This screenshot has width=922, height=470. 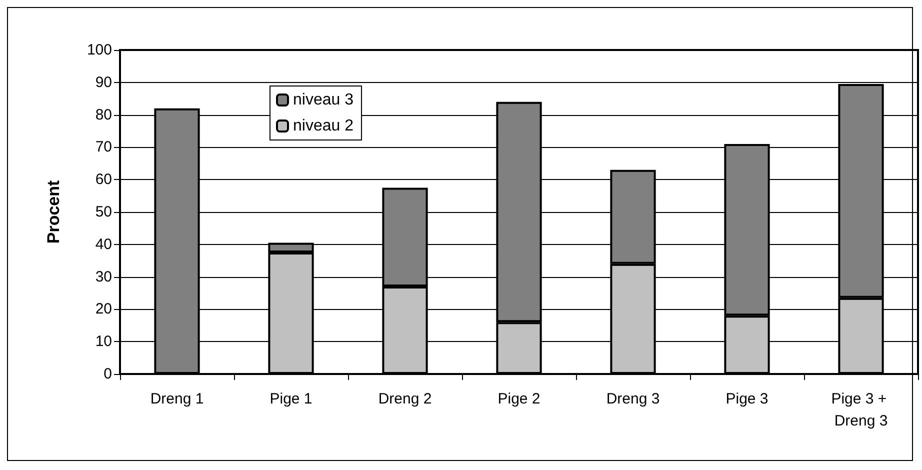 I want to click on y-tick-label: 50, so click(x=103, y=212).